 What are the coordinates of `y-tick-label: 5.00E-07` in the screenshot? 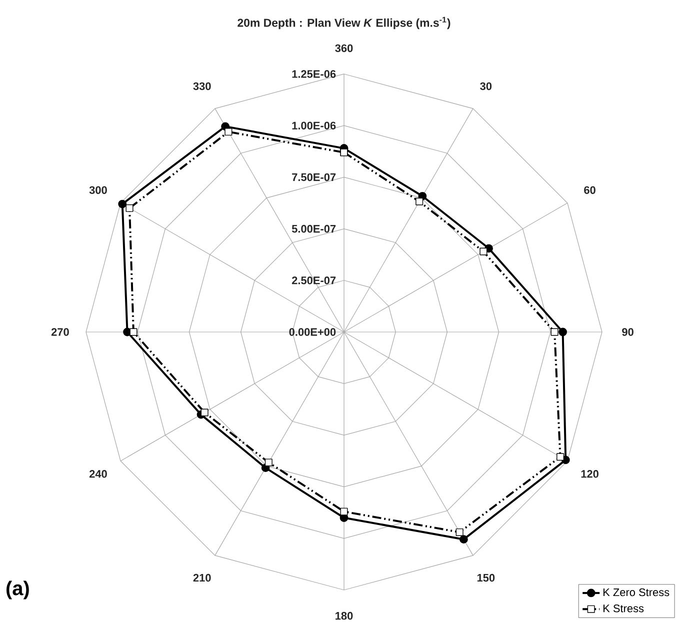 It's located at (314, 228).